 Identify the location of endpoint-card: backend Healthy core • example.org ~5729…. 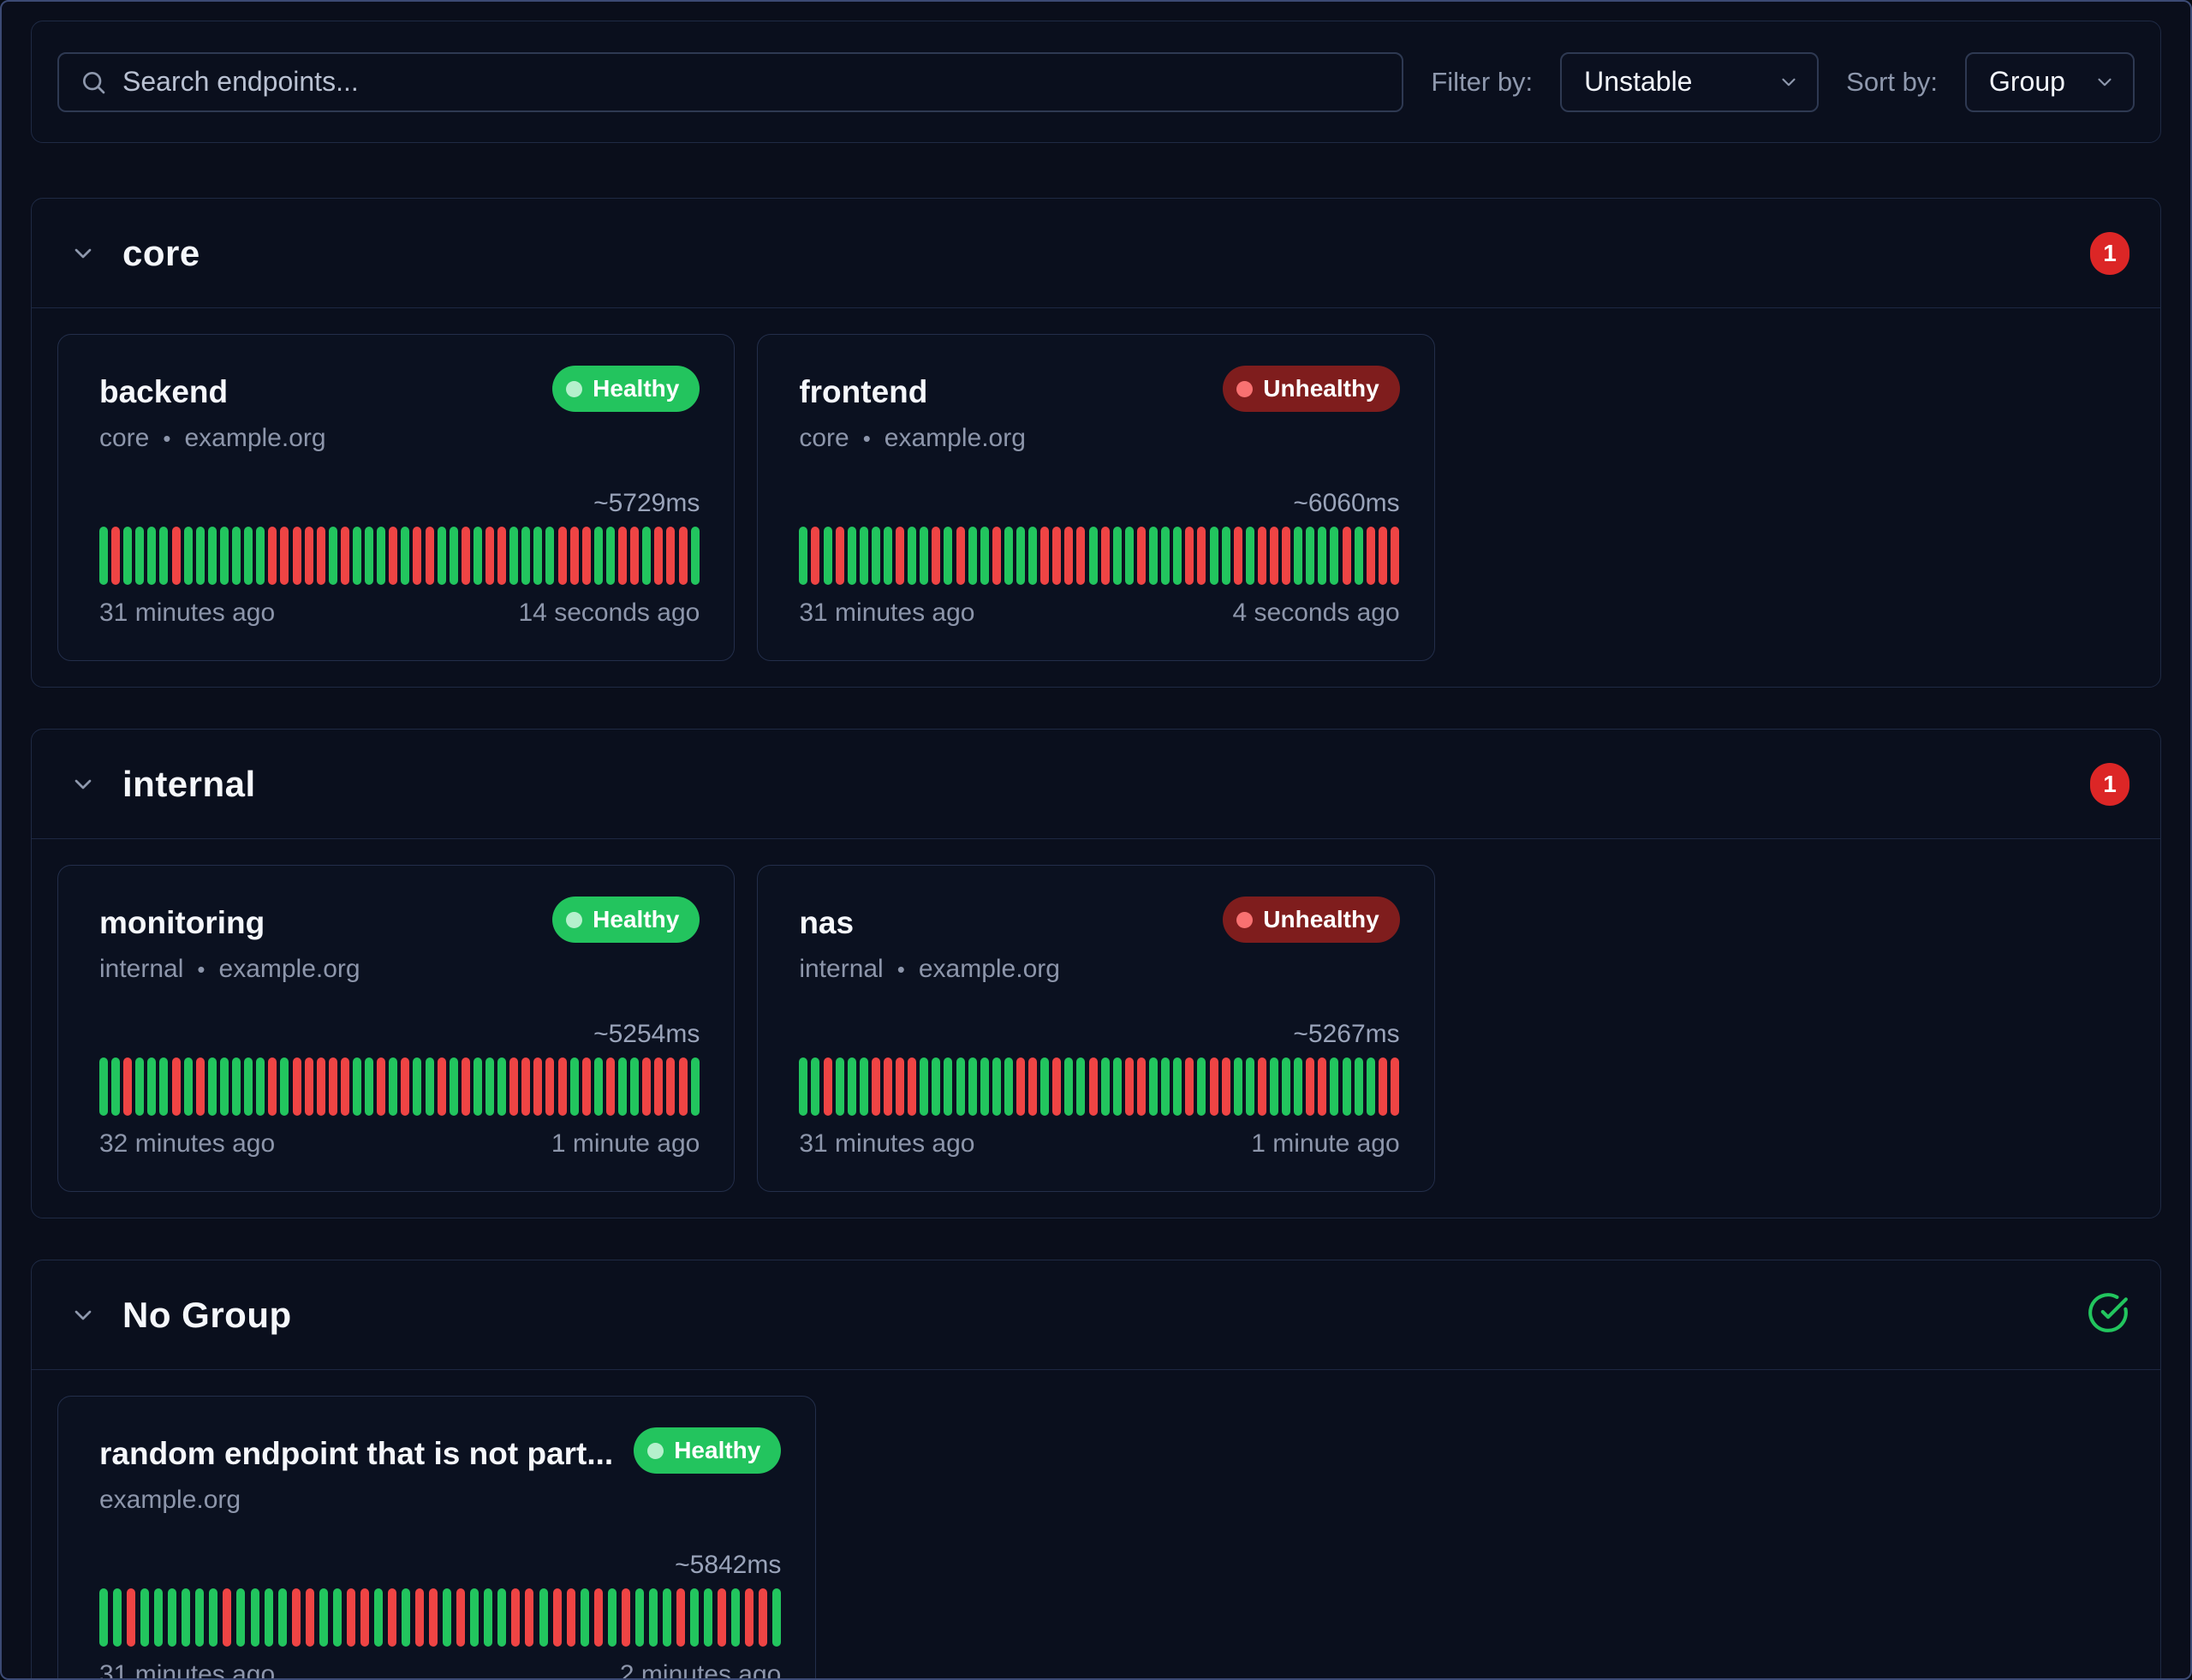
(396, 497).